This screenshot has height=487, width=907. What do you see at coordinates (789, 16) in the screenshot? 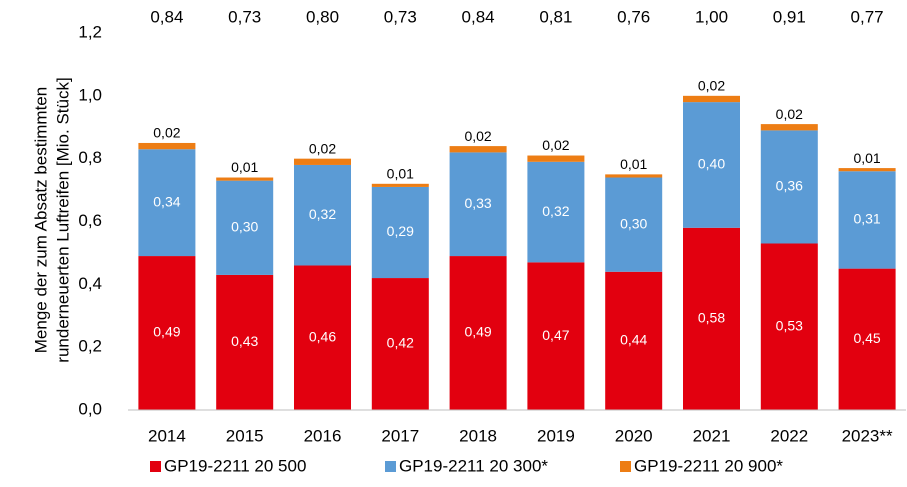
I see `total-label: 0,91` at bounding box center [789, 16].